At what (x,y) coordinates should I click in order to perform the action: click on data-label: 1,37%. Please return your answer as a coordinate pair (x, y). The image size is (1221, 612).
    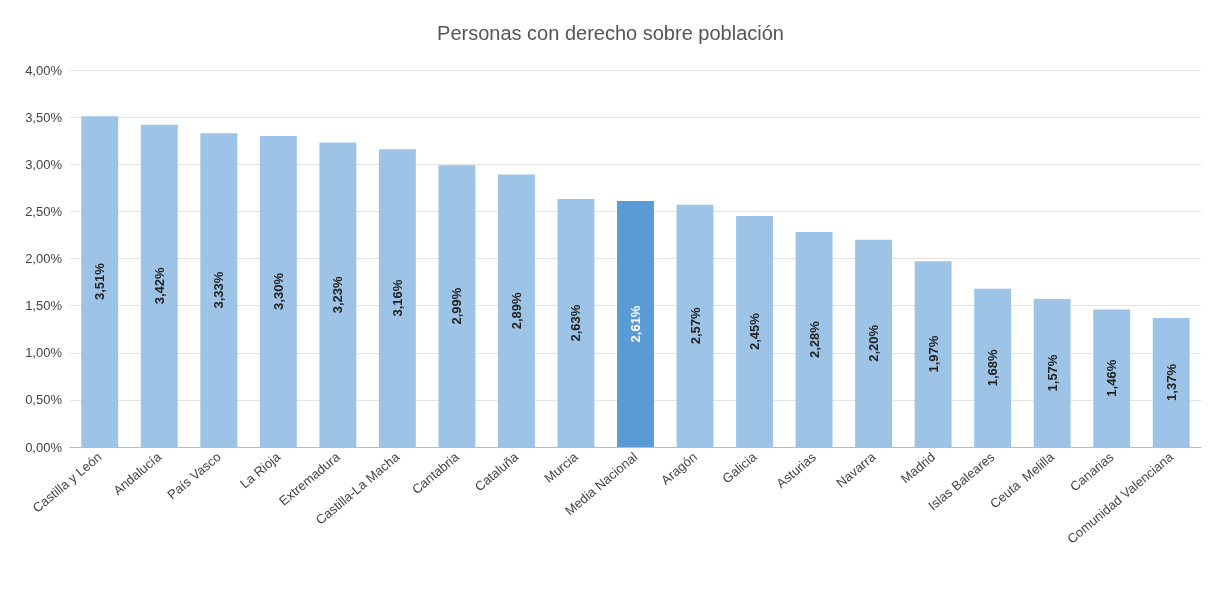
    Looking at the image, I should click on (1171, 382).